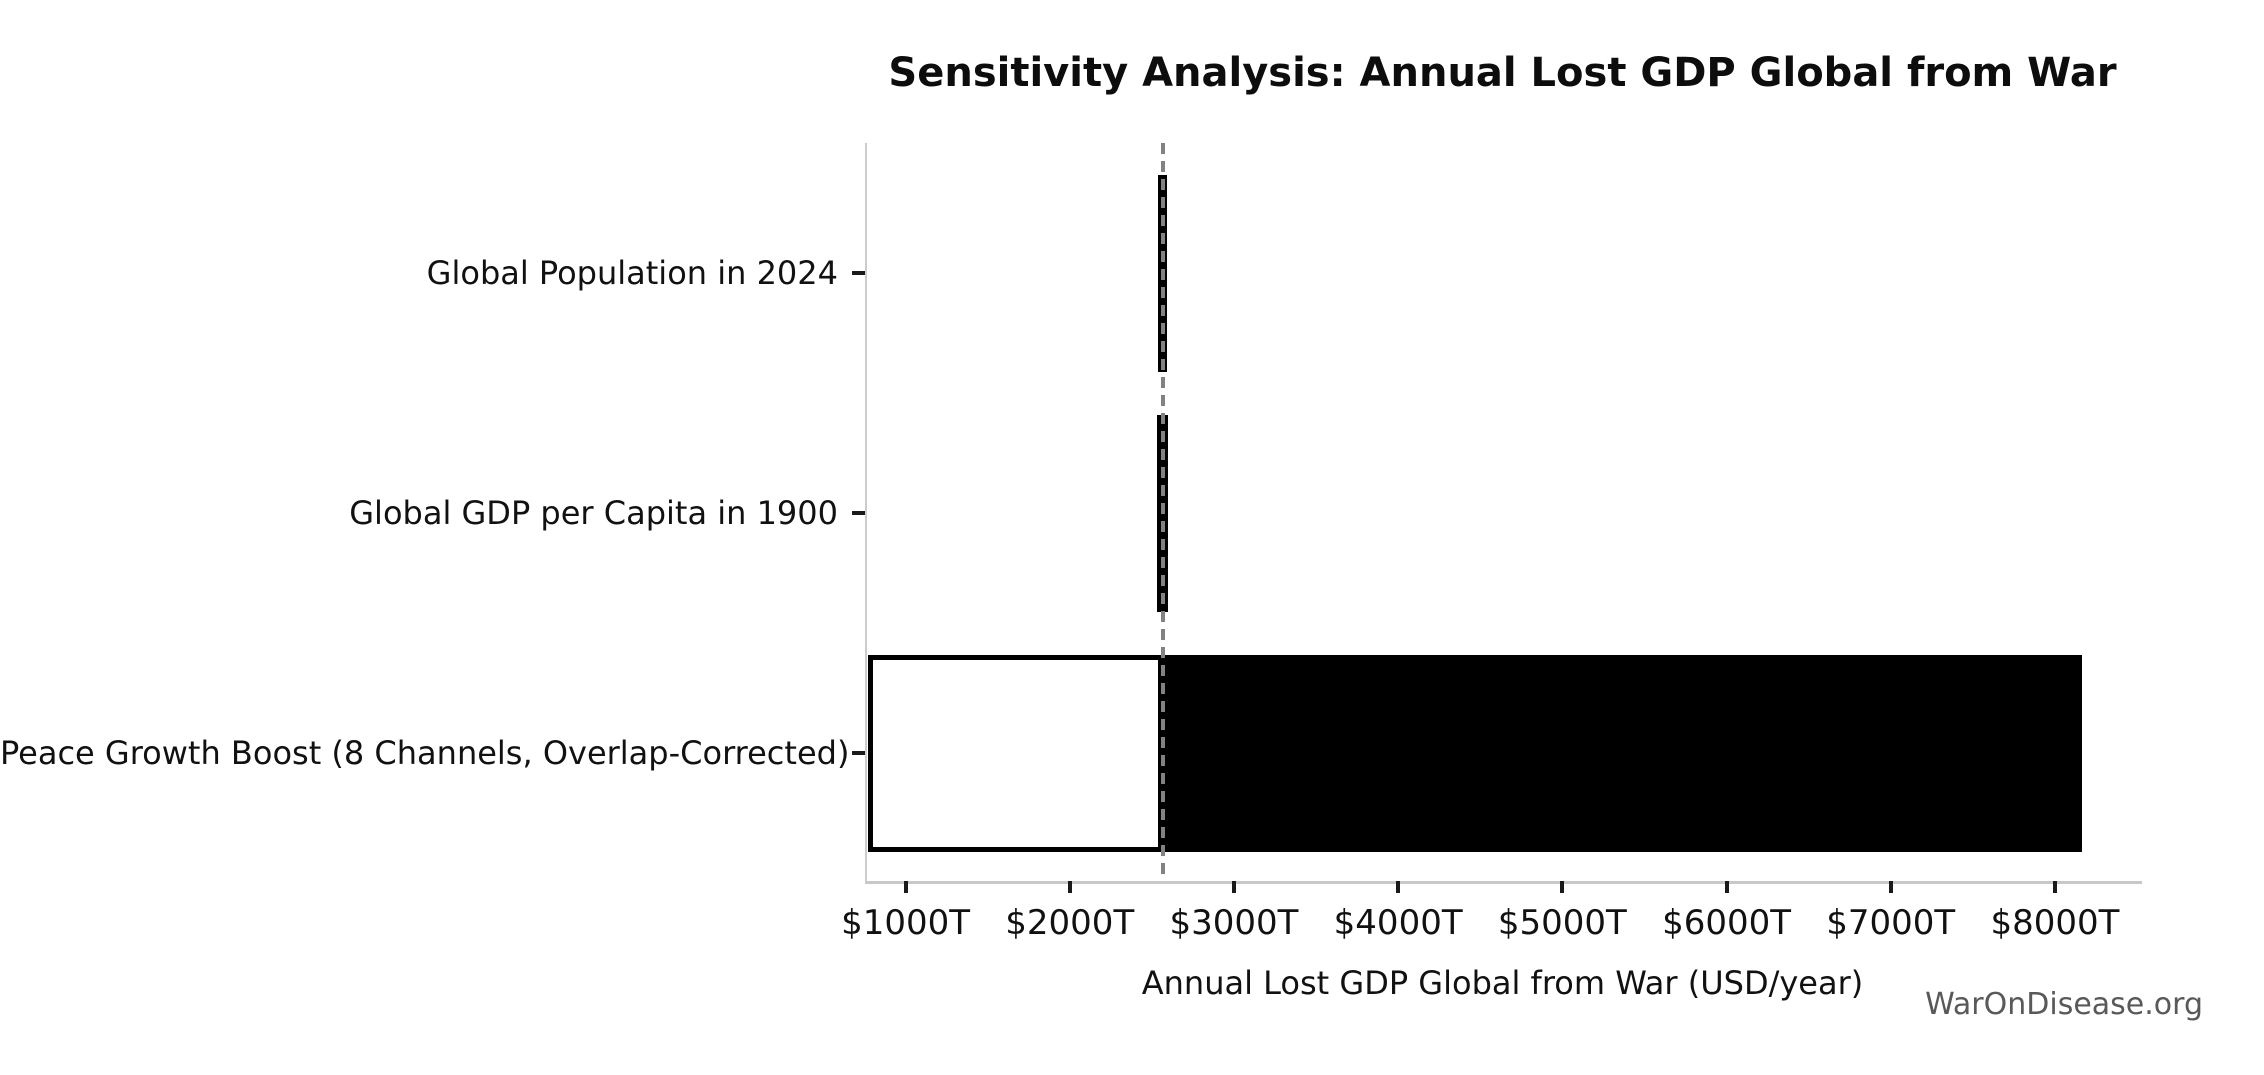 The image size is (2264, 1075). Describe the element at coordinates (2064, 1004) in the screenshot. I see `watermark: WarOnDisease.org` at that location.